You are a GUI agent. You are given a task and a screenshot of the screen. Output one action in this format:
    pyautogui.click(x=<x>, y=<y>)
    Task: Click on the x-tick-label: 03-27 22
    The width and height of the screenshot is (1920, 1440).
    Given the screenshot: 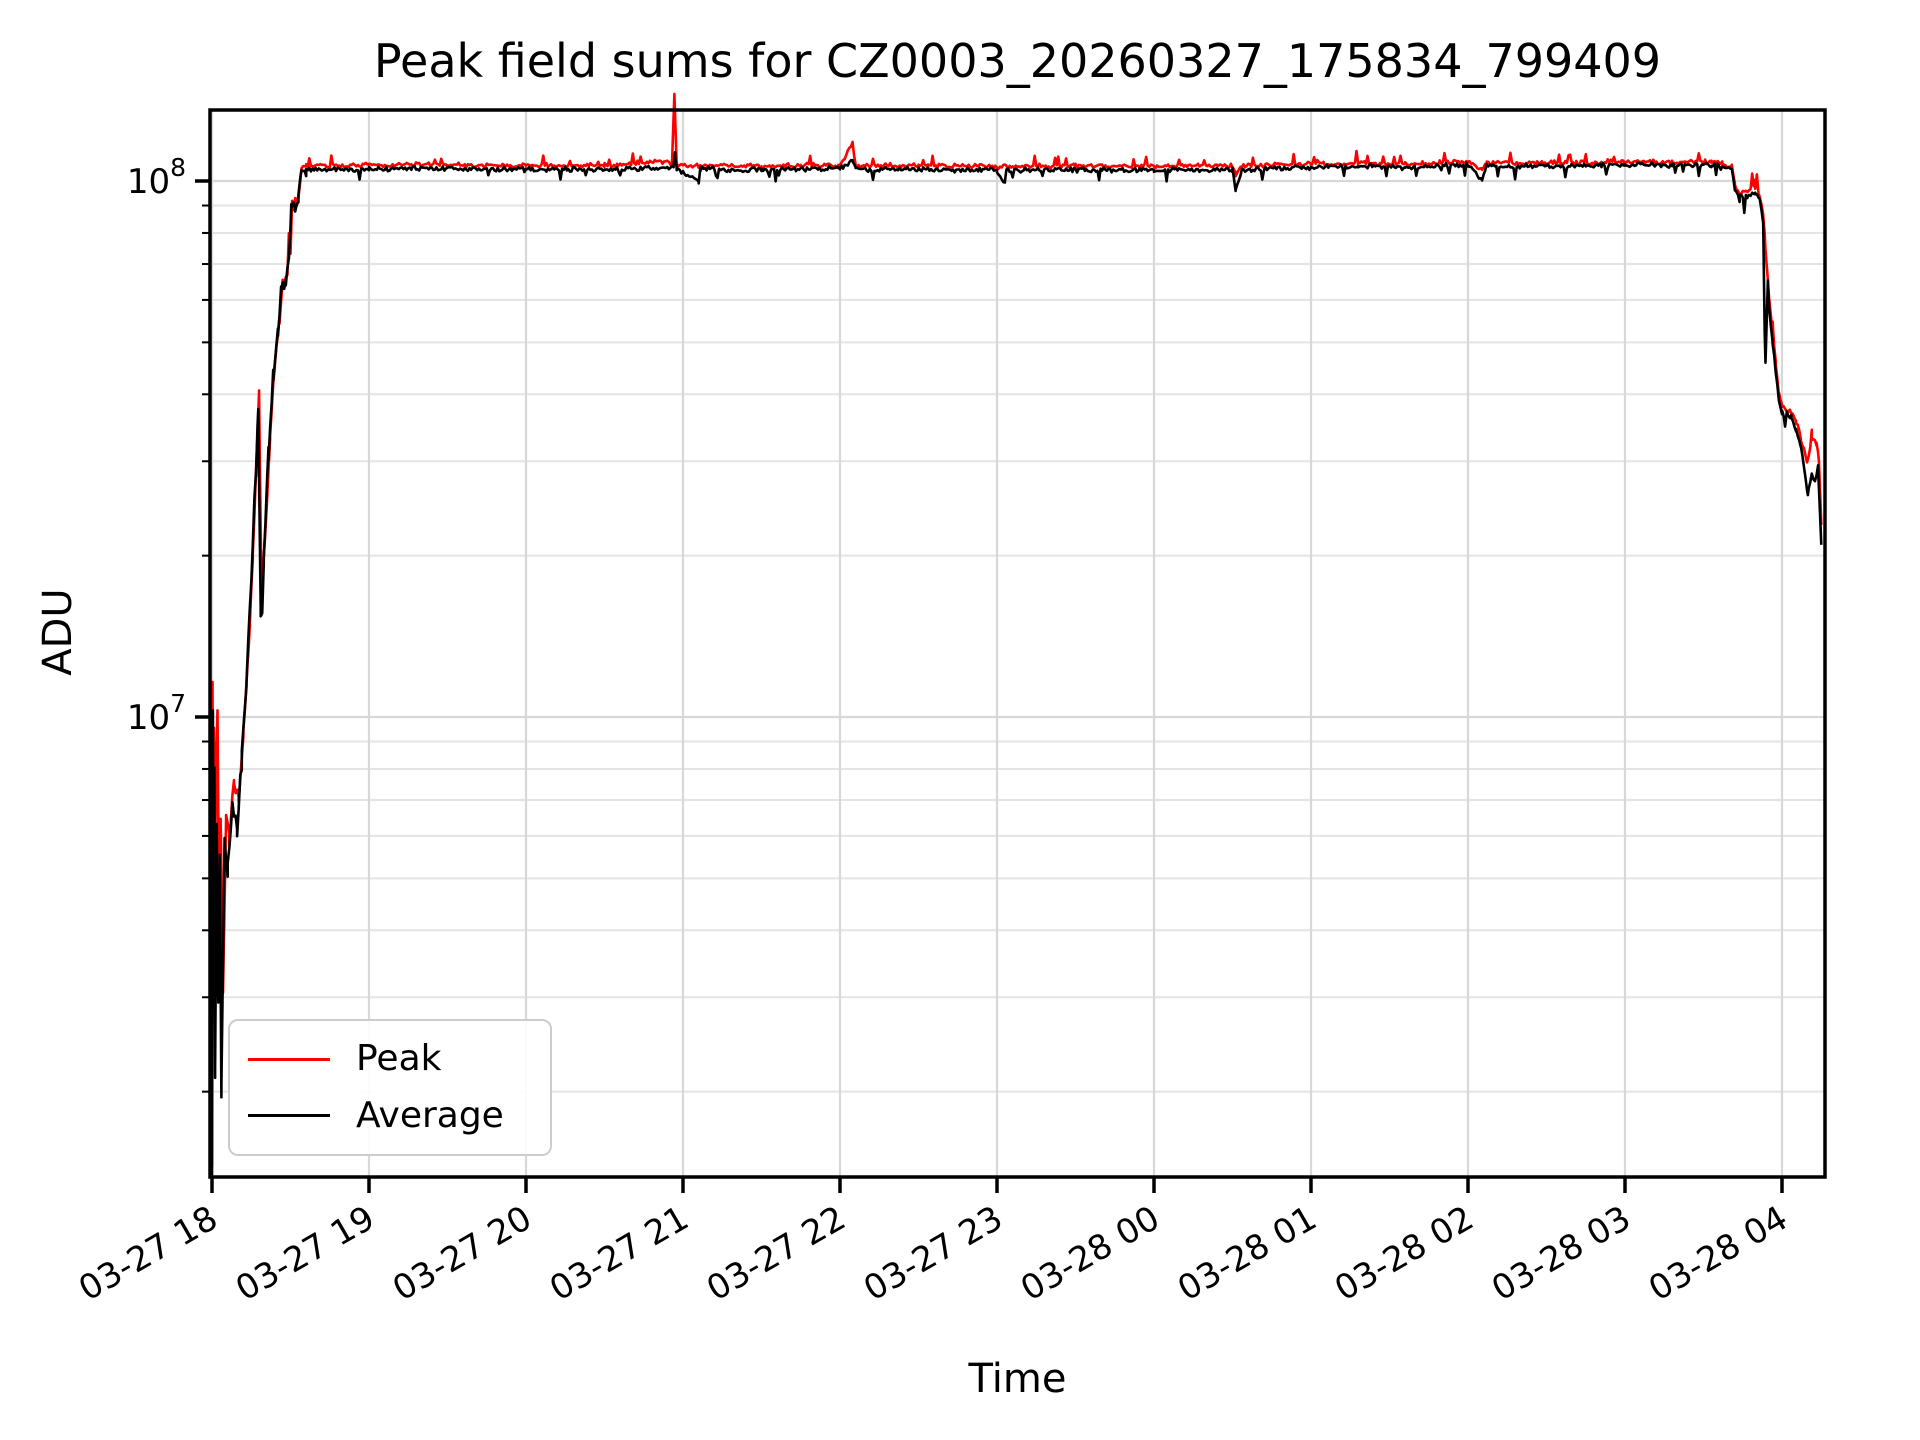 What is the action you would take?
    pyautogui.click(x=776, y=1253)
    